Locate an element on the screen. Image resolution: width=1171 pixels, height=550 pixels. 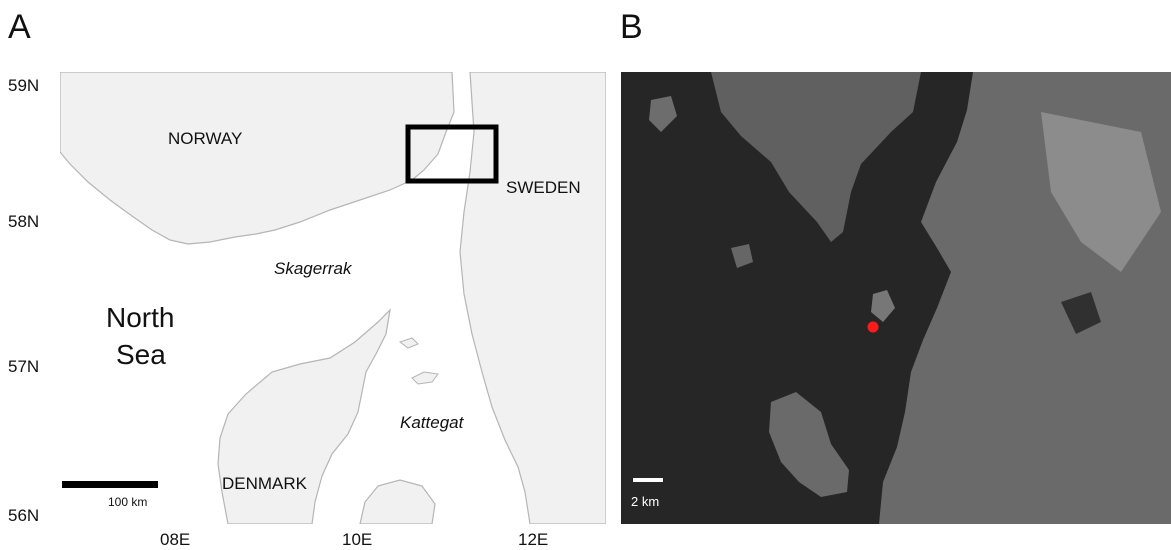
panel-letter-a: A is located at coordinates (19, 27).